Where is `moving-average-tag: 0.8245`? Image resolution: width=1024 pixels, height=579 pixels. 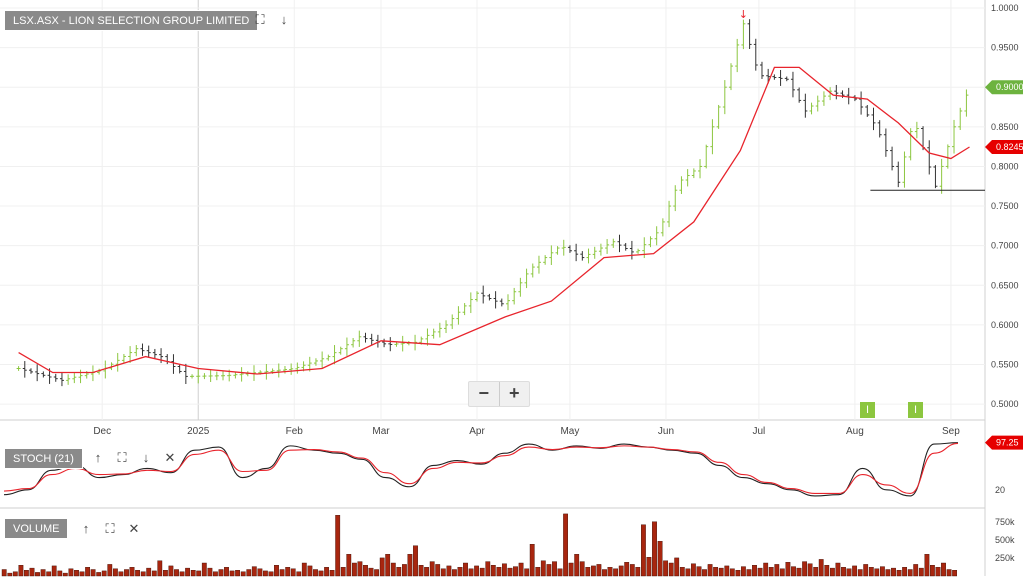
moving-average-tag: 0.8245 is located at coordinates (1010, 147).